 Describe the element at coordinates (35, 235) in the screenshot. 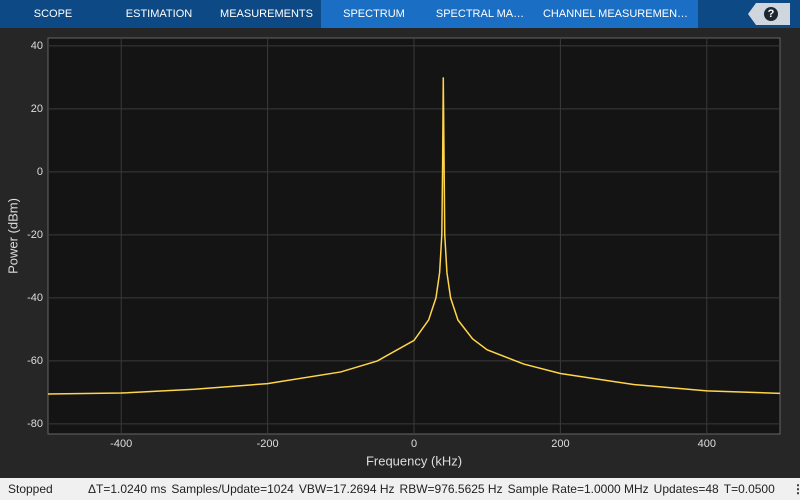

I see `y-tick-label: -20` at that location.